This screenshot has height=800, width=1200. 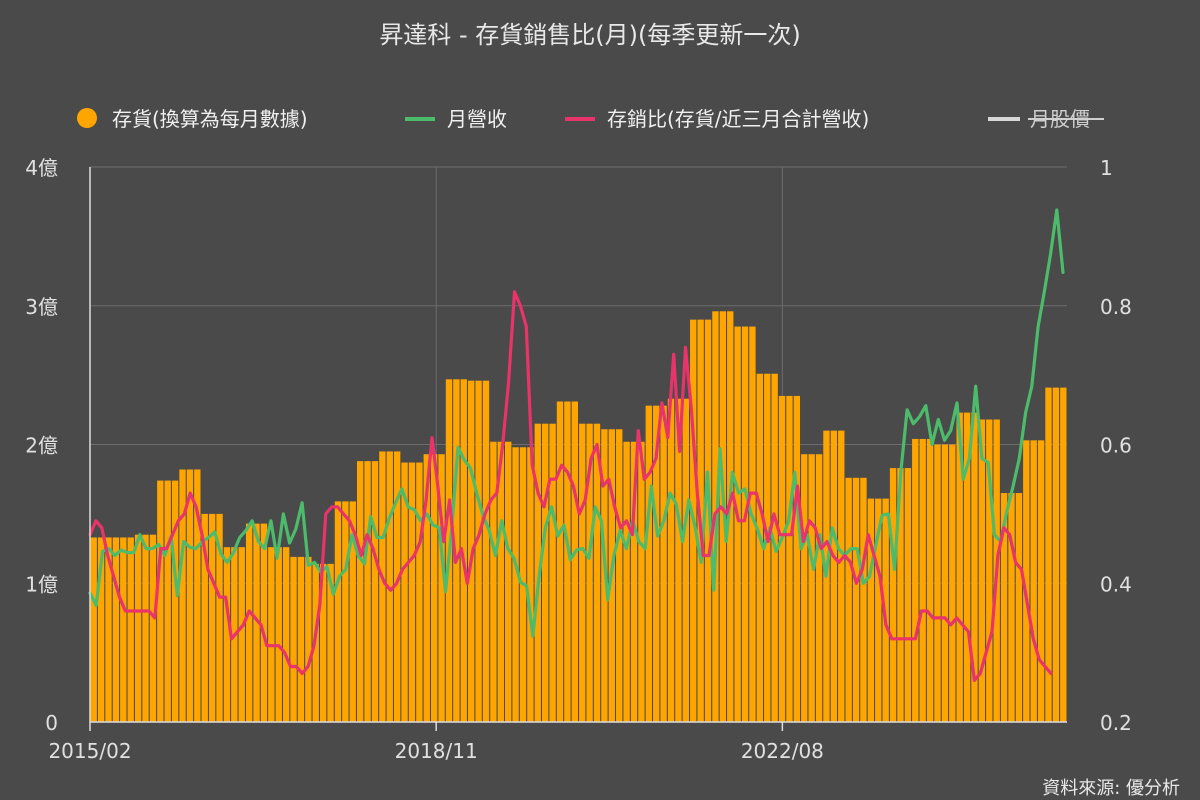 I want to click on y-right-tick-label: 1, so click(x=1106, y=168).